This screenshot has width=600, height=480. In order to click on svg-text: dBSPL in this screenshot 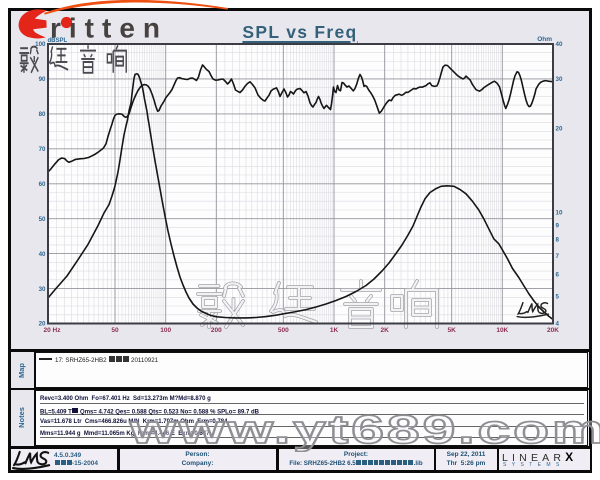, I will do `click(58, 41)`.